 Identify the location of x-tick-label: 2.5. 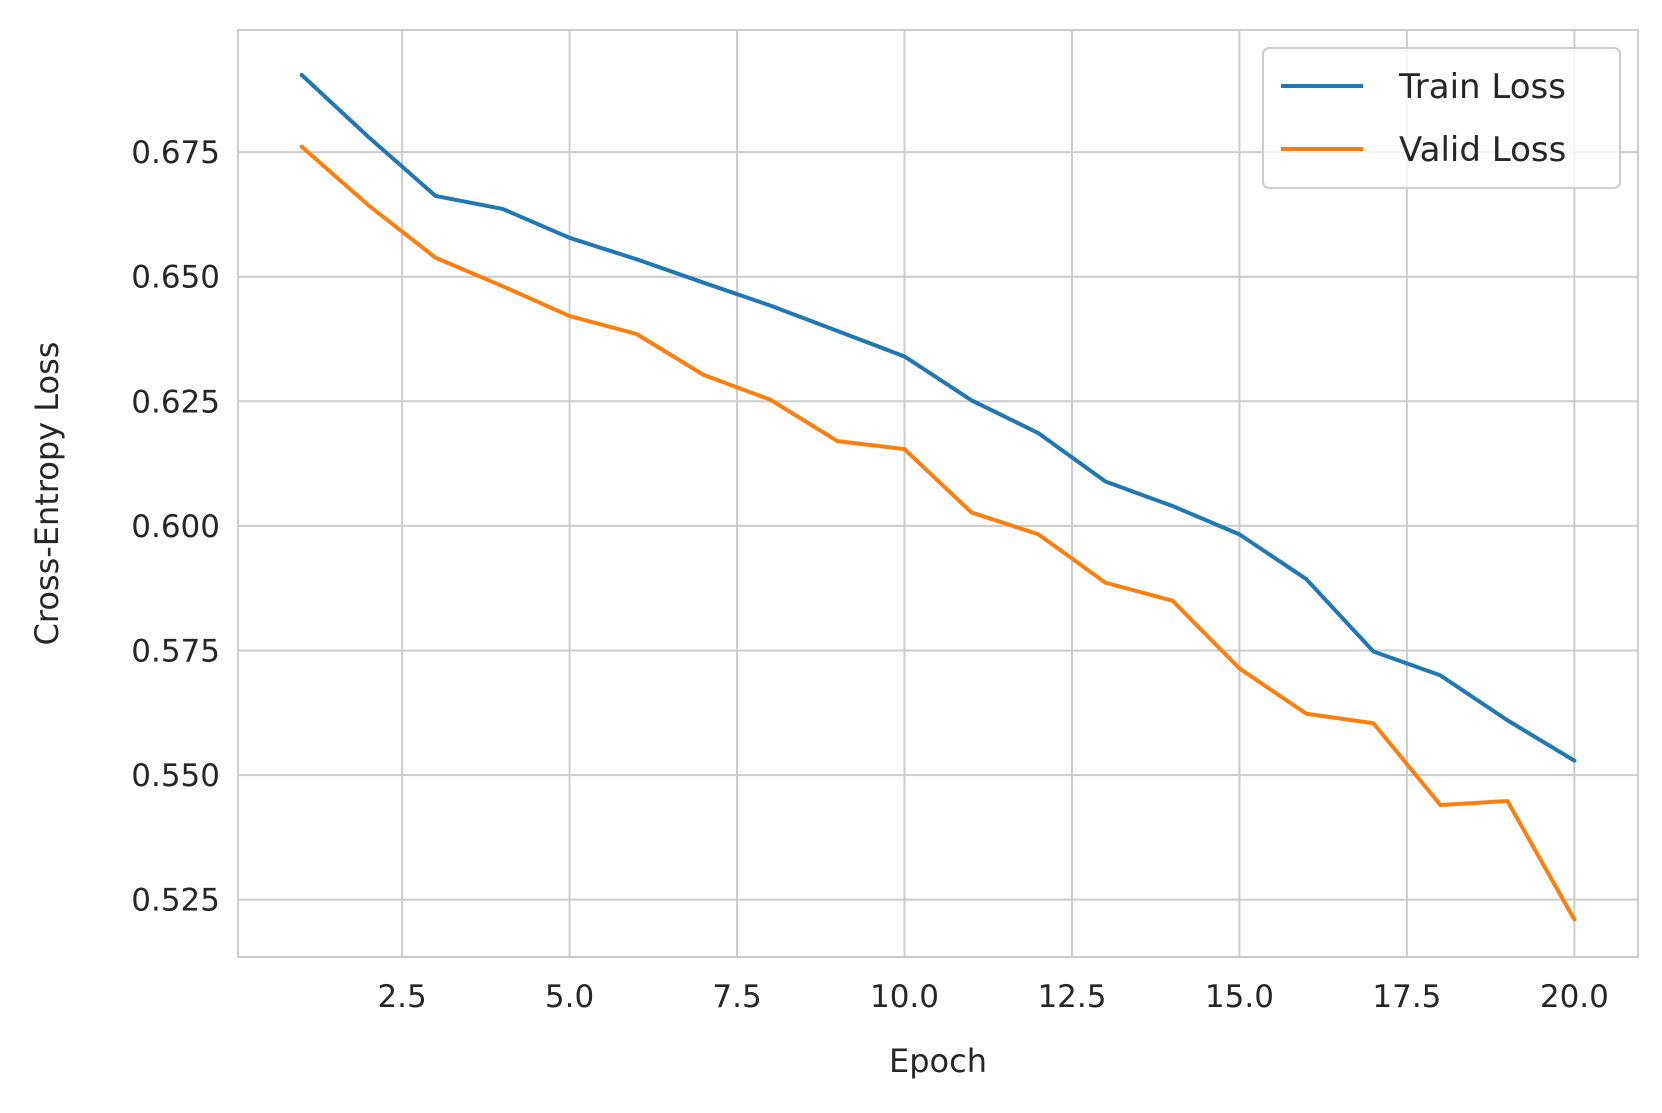
(401, 997).